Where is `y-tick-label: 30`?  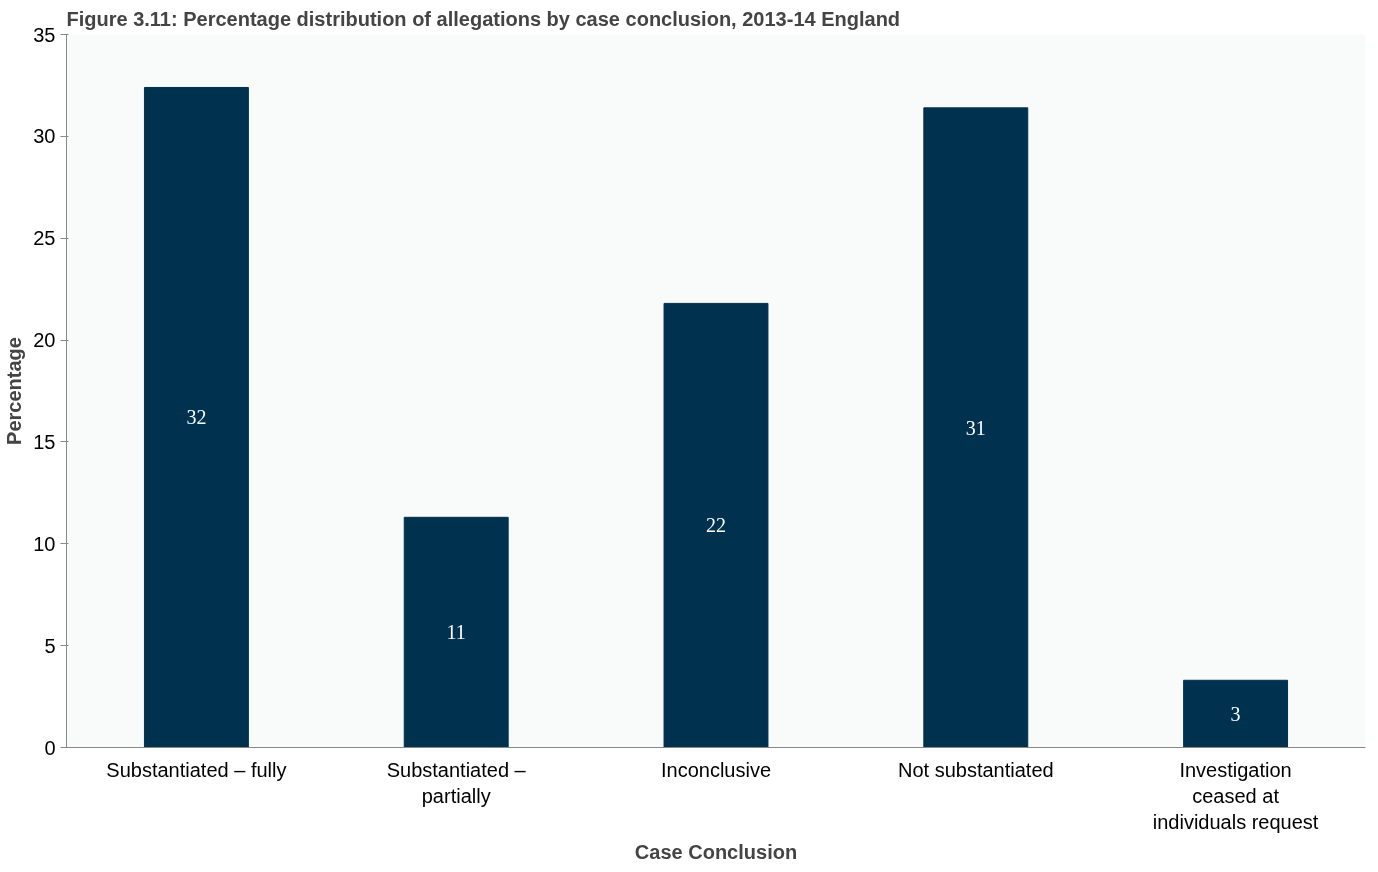
y-tick-label: 30 is located at coordinates (44, 136).